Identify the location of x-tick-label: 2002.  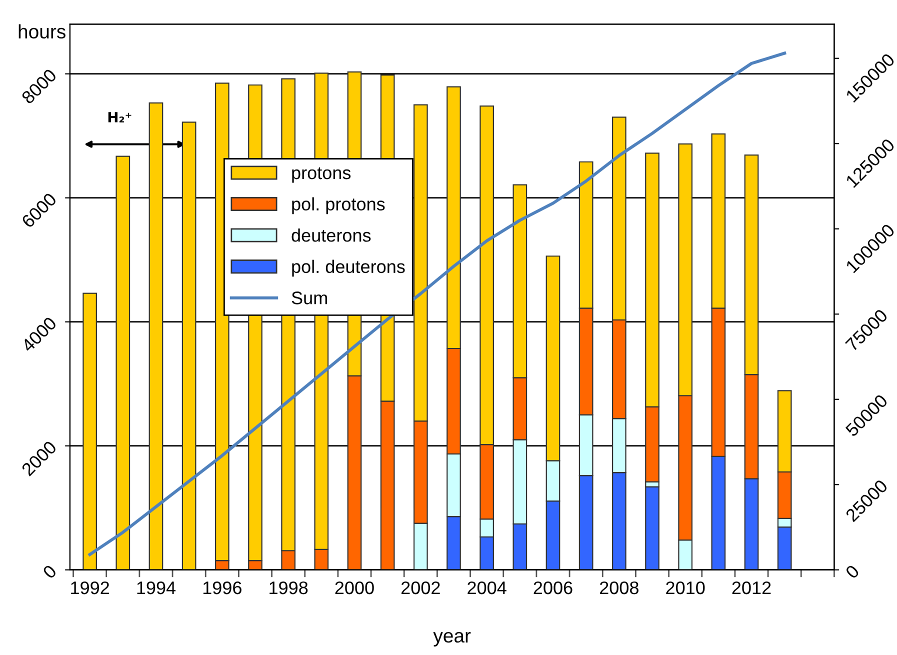
(420, 587).